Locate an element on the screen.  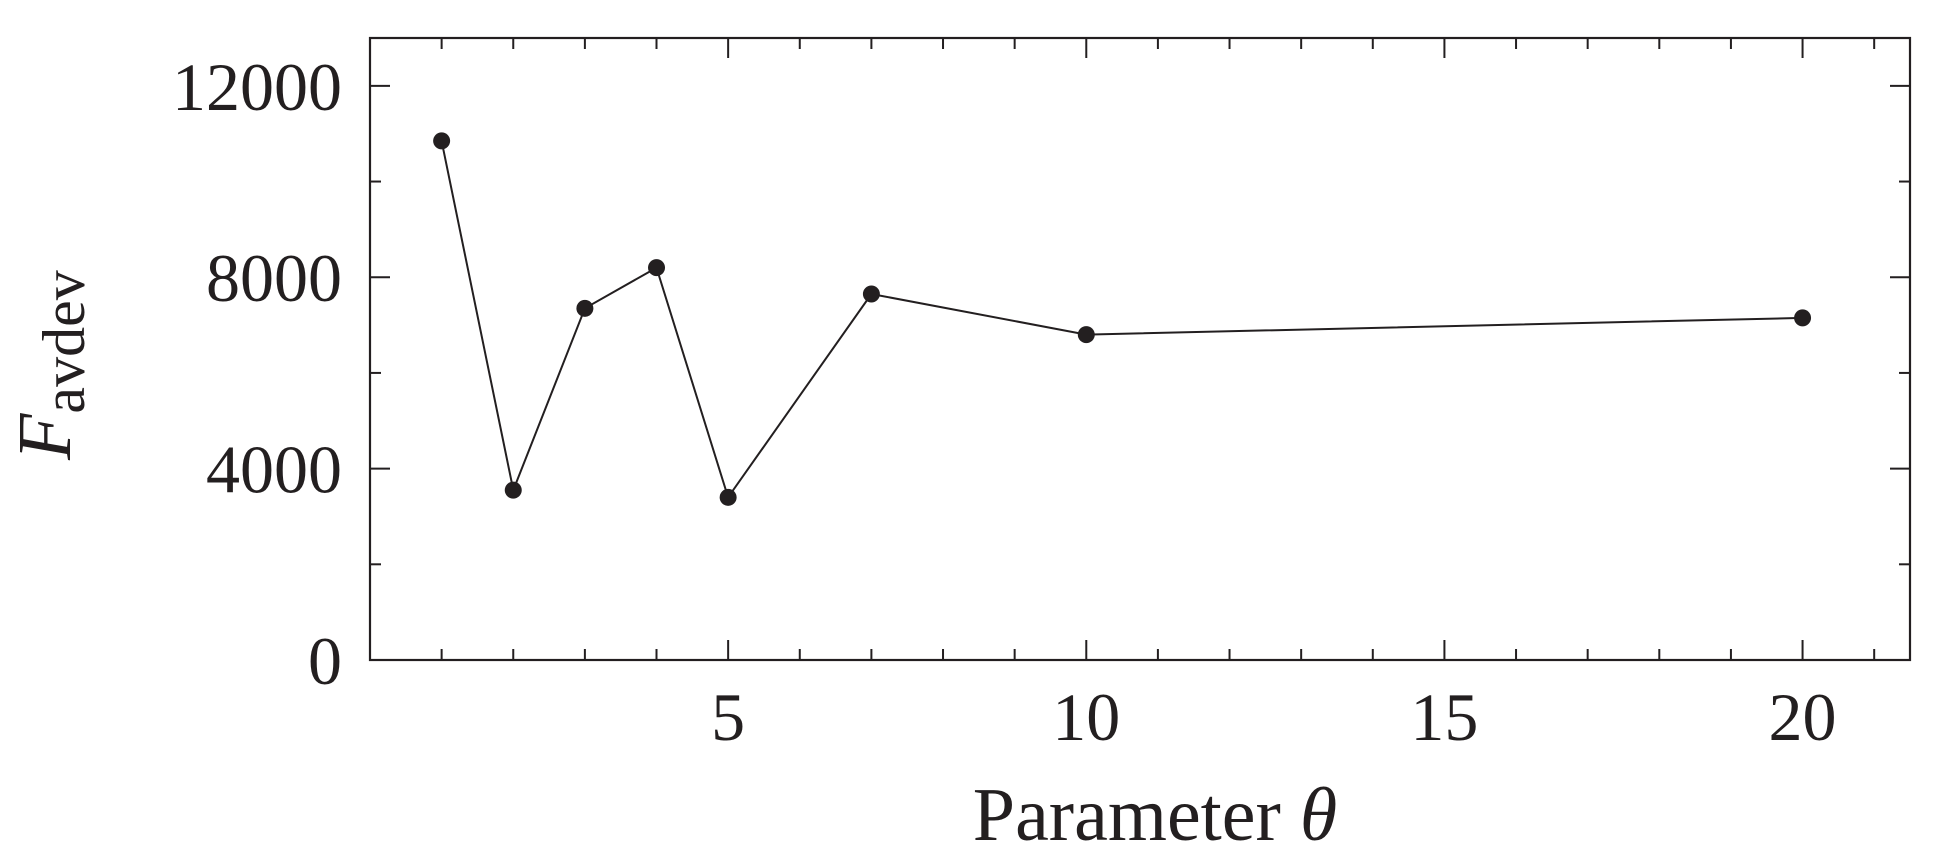
x-tick-label: 20 is located at coordinates (1803, 717).